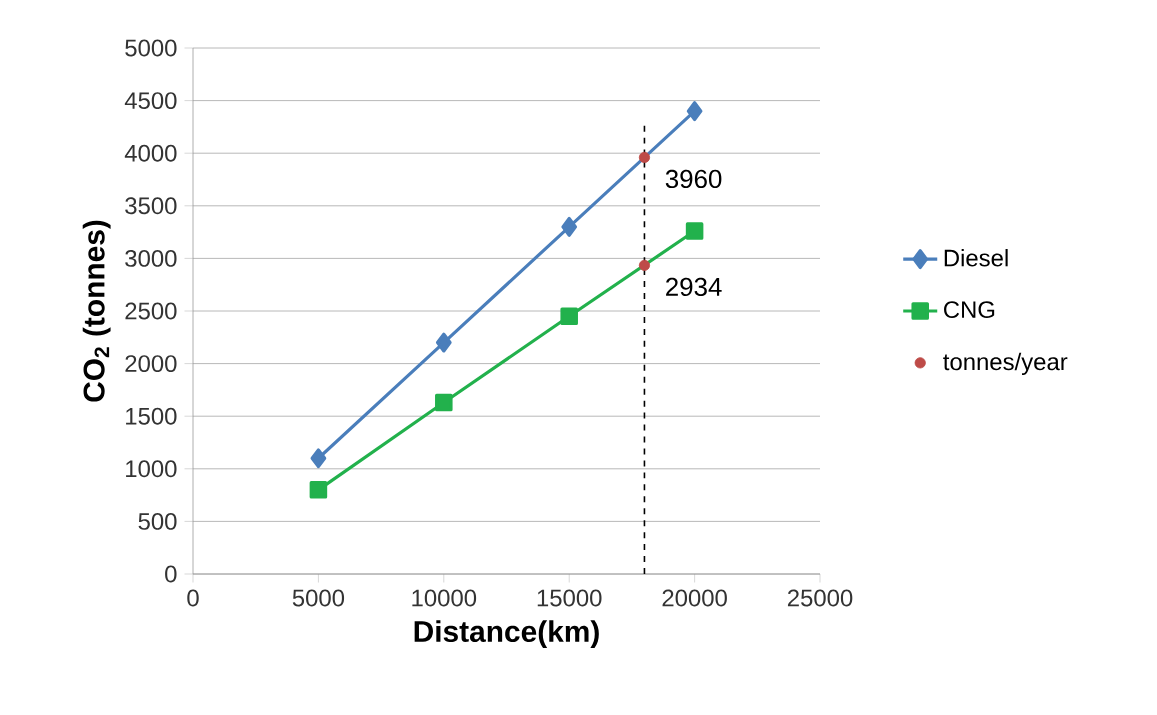  Describe the element at coordinates (694, 287) in the screenshot. I see `annotation: 2934` at that location.